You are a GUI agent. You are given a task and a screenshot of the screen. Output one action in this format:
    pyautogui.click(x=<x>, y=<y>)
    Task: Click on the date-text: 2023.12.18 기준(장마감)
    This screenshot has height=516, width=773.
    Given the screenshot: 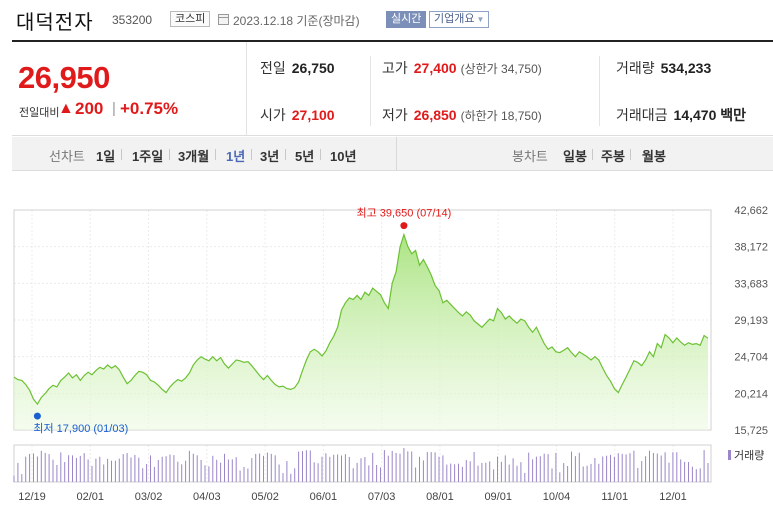 What is the action you would take?
    pyautogui.click(x=296, y=21)
    